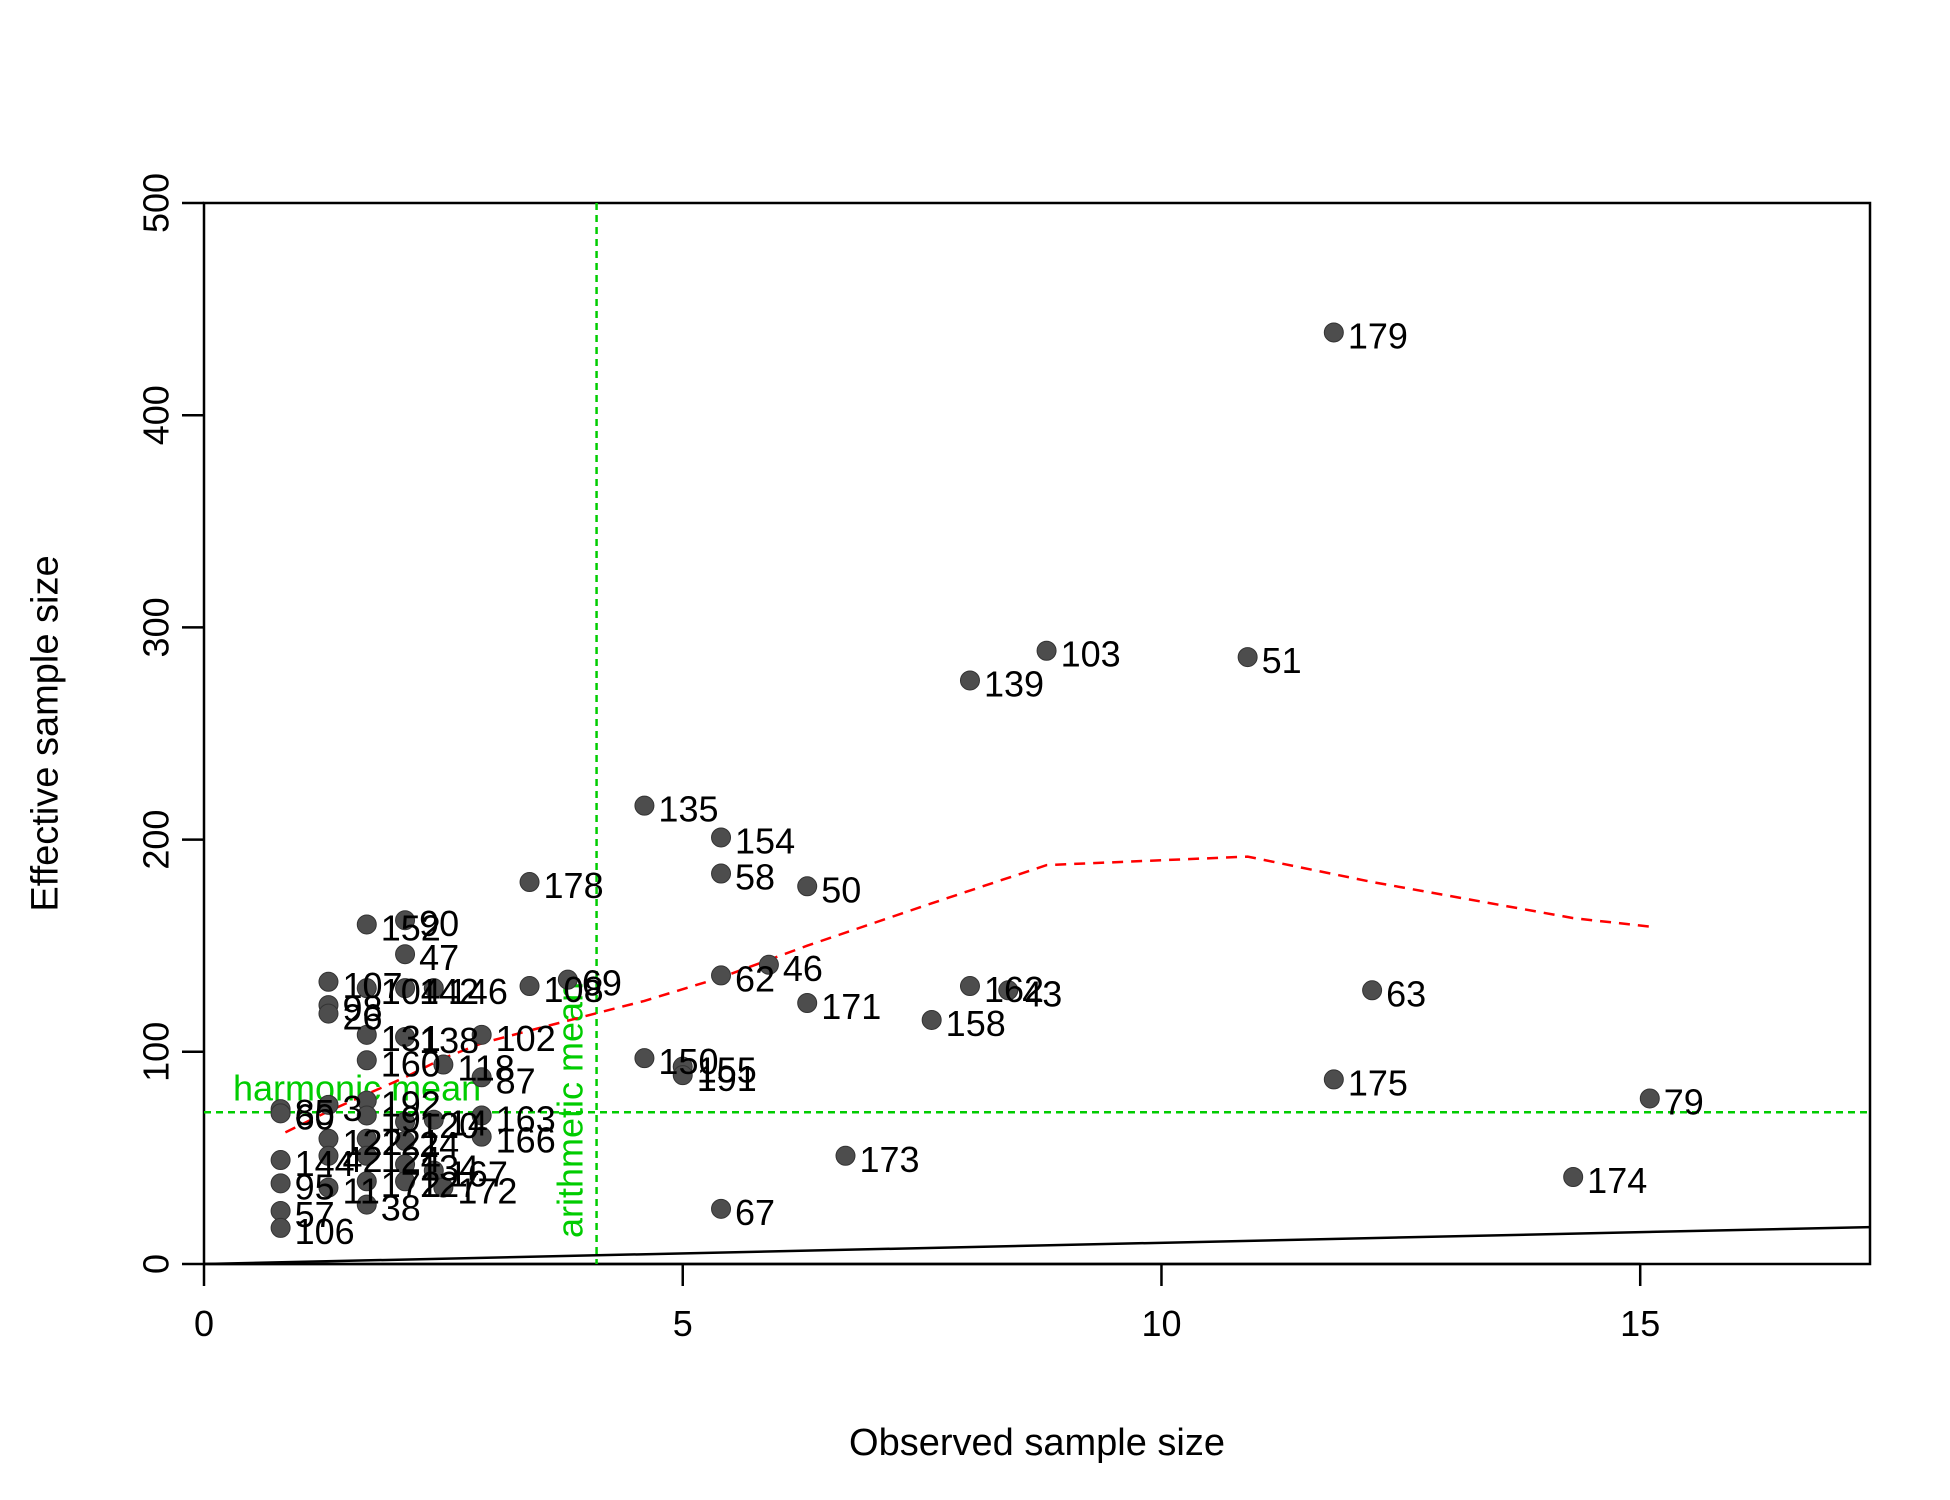 The width and height of the screenshot is (1950, 1500). Describe the element at coordinates (478, 991) in the screenshot. I see `data-point-label: 146` at that location.